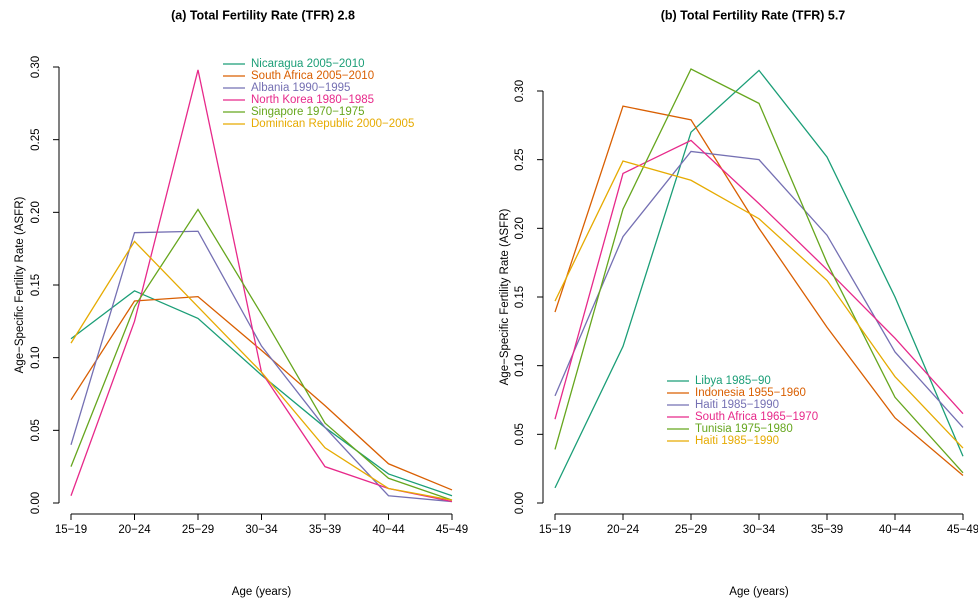 This screenshot has height=600, width=978. Describe the element at coordinates (300, 88) in the screenshot. I see `legend-label: Albania 1990−1995` at that location.